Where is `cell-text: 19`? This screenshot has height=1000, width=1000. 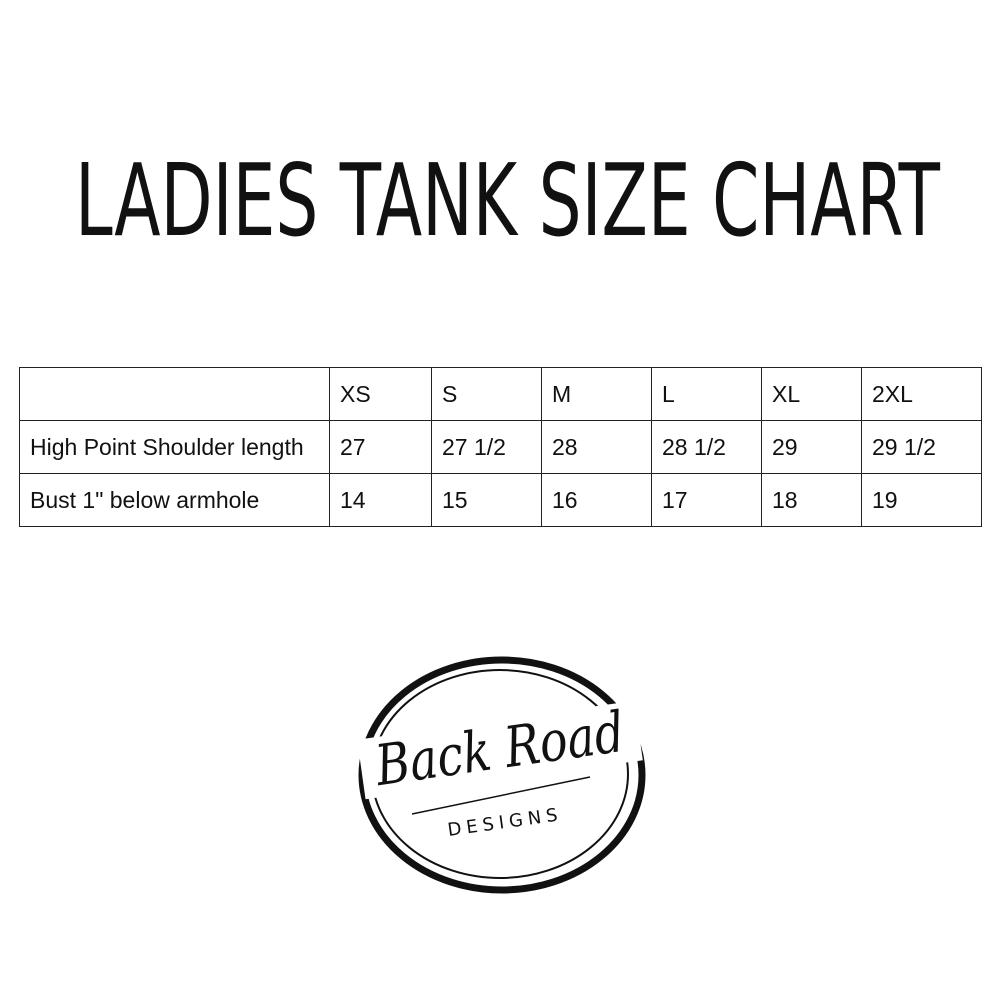
cell-text: 19 is located at coordinates (885, 499).